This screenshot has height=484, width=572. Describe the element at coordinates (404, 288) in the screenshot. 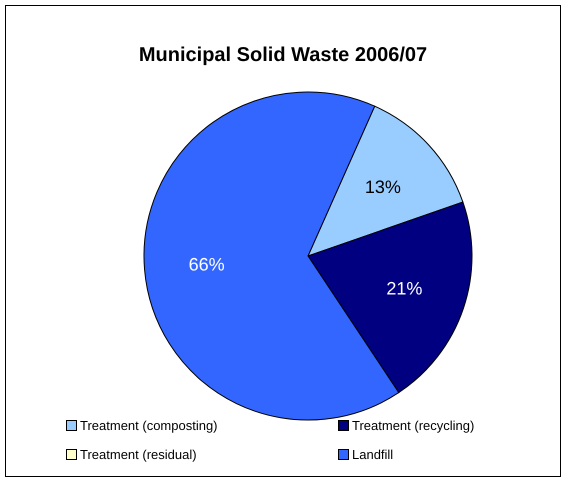

I see `data-label: 21%` at that location.